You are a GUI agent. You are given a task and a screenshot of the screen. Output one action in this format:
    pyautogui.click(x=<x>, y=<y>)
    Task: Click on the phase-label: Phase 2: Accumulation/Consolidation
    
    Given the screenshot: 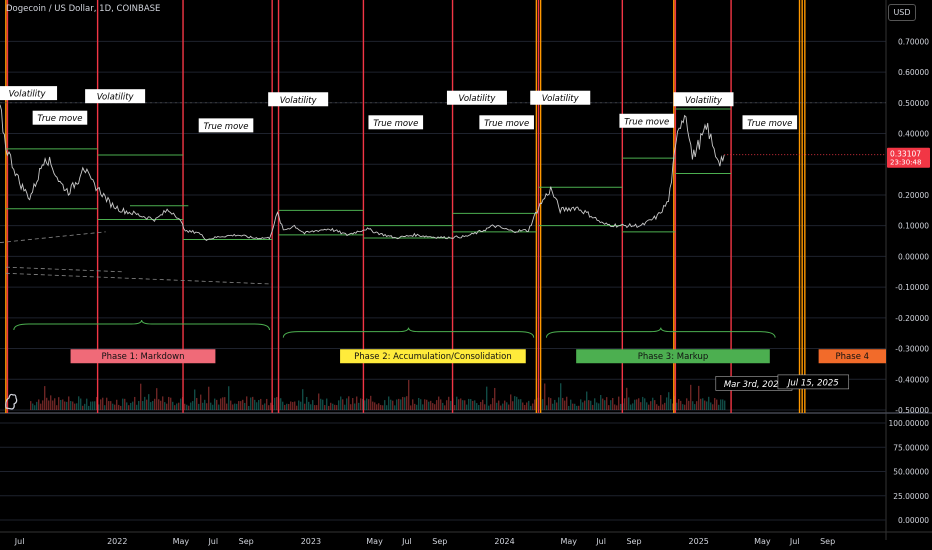 What is the action you would take?
    pyautogui.click(x=433, y=357)
    